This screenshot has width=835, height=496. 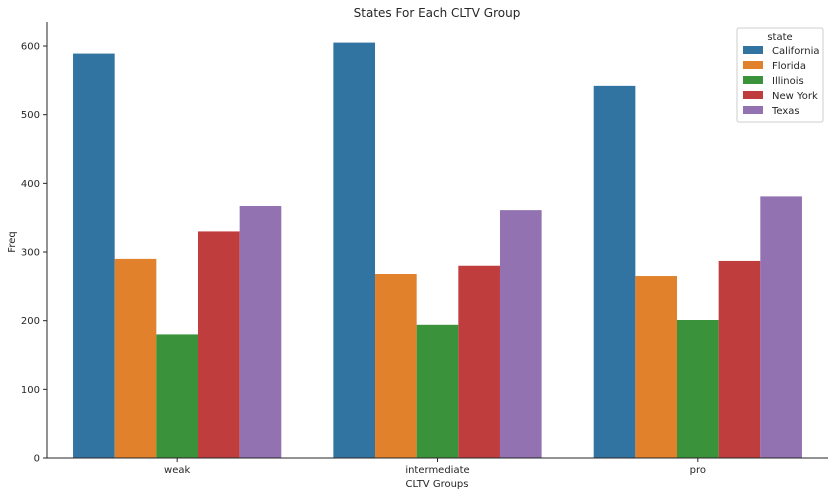 What do you see at coordinates (177, 396) in the screenshot?
I see `bar-weak-illinois` at bounding box center [177, 396].